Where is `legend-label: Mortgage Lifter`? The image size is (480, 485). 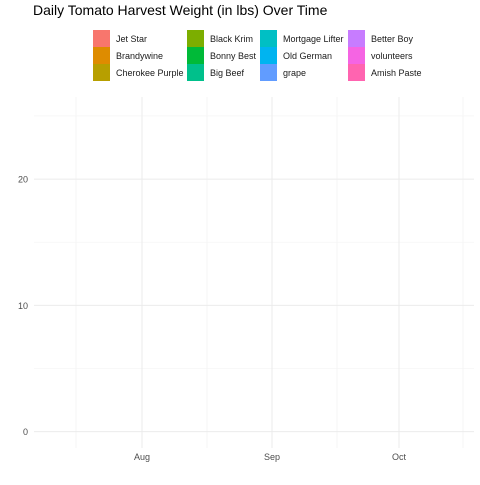 legend-label: Mortgage Lifter is located at coordinates (313, 39).